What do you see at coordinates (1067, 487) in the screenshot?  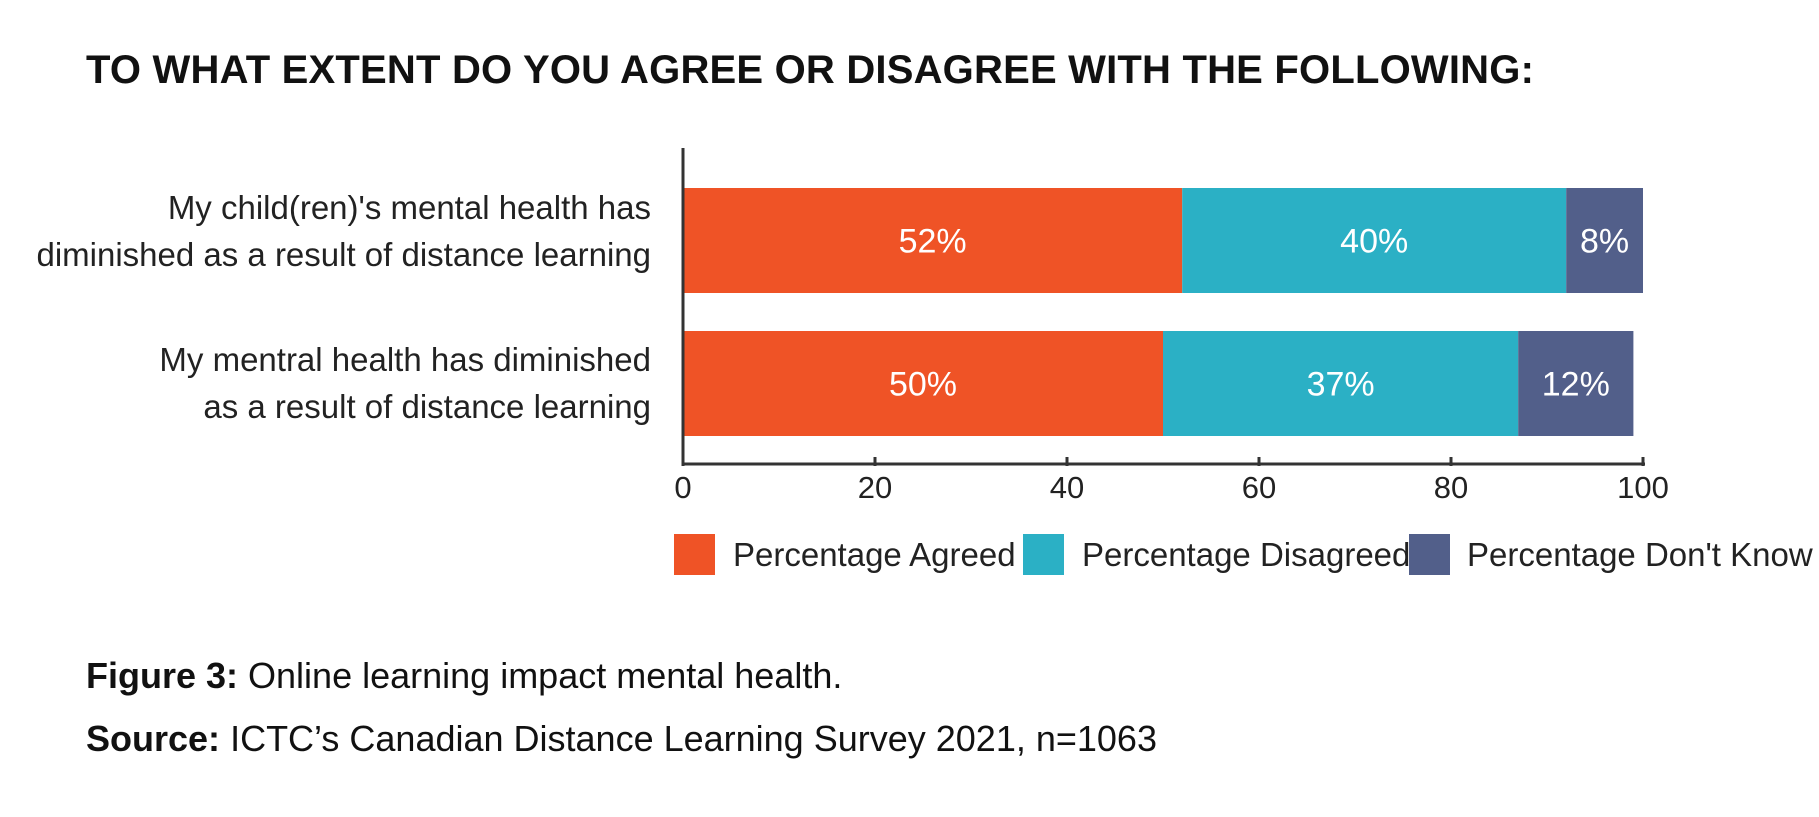 I see `x-tick-label: 40` at bounding box center [1067, 487].